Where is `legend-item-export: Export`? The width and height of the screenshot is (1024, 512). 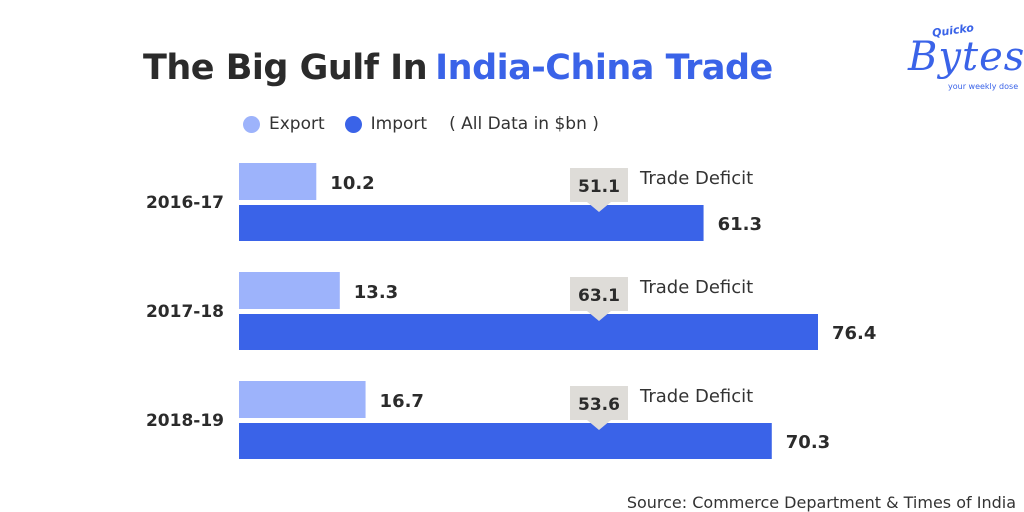 legend-item-export: Export is located at coordinates (284, 124).